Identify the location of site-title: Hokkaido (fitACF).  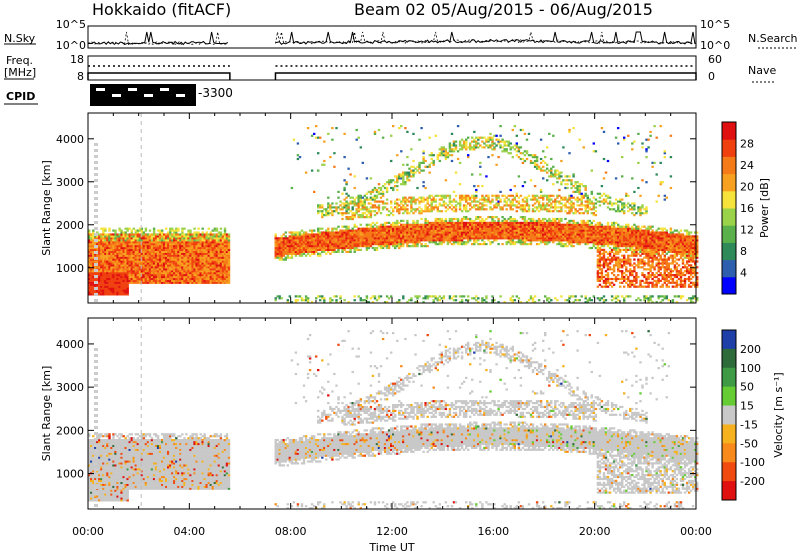
(162, 9).